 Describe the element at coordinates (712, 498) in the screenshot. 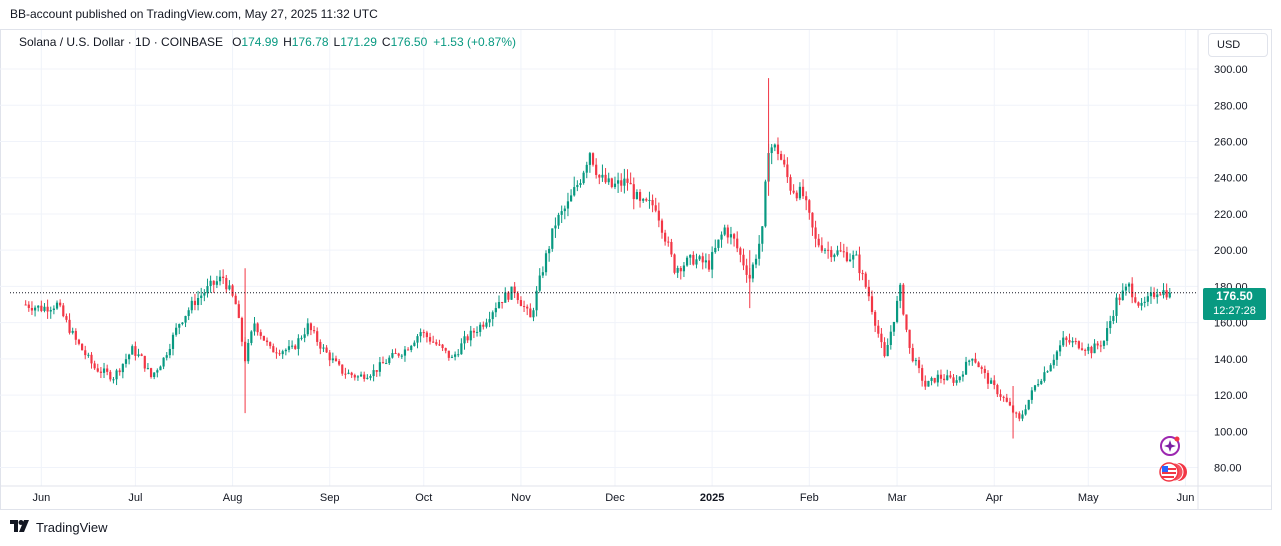

I see `x-tick-label: 2025` at that location.